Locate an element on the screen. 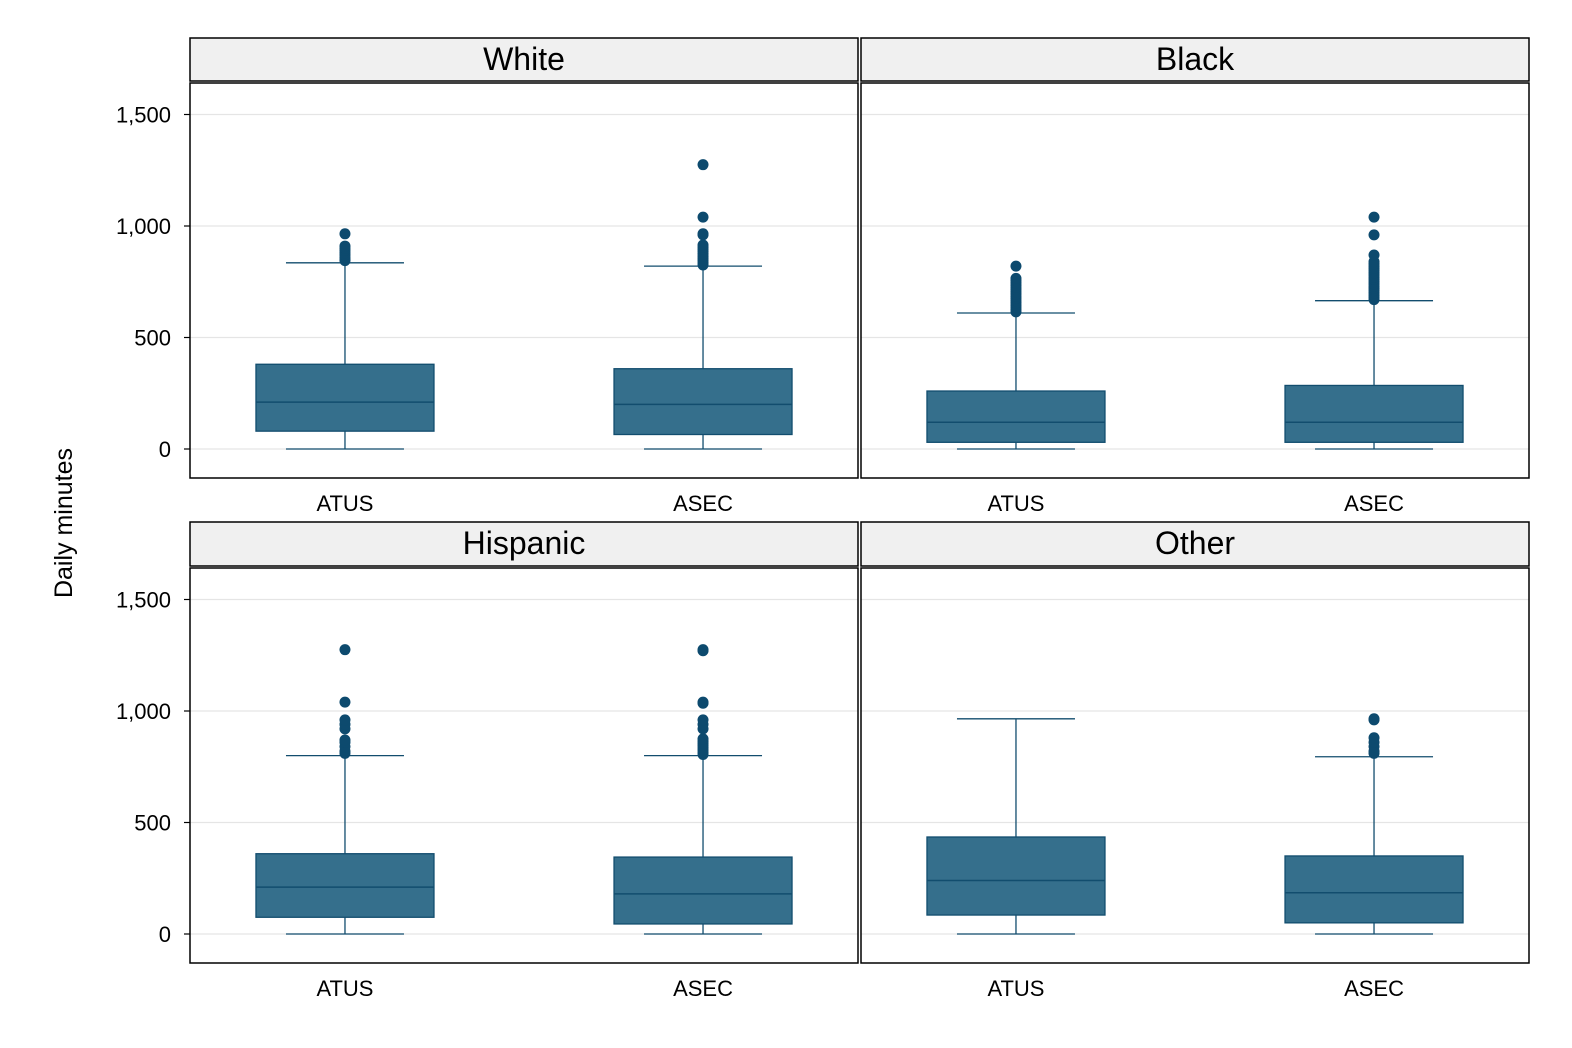 The image size is (1572, 1048). panel-title: Other is located at coordinates (1195, 543).